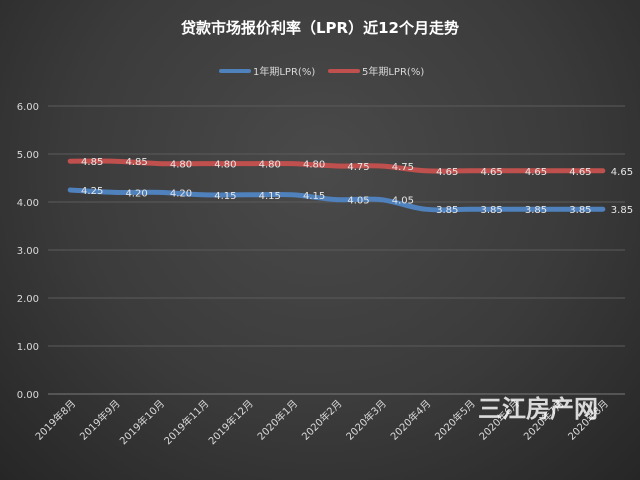 Image resolution: width=640 pixels, height=480 pixels. I want to click on y-tick-label: 6.00, so click(28, 107).